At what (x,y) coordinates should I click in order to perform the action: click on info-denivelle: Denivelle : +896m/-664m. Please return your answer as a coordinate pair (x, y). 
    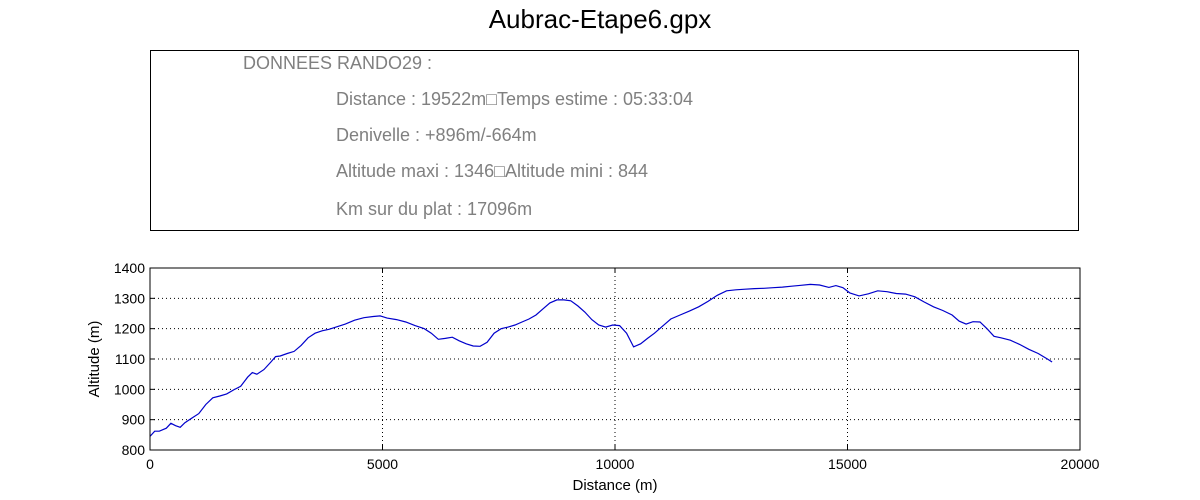
    Looking at the image, I should click on (436, 135).